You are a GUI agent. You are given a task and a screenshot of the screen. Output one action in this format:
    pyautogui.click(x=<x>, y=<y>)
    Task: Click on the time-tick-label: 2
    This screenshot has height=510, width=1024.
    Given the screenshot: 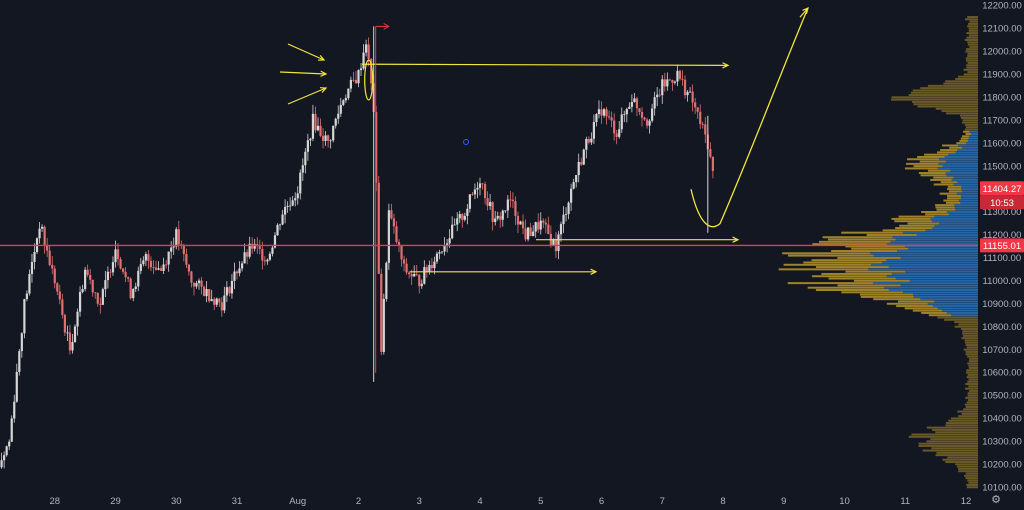 What is the action you would take?
    pyautogui.click(x=358, y=501)
    